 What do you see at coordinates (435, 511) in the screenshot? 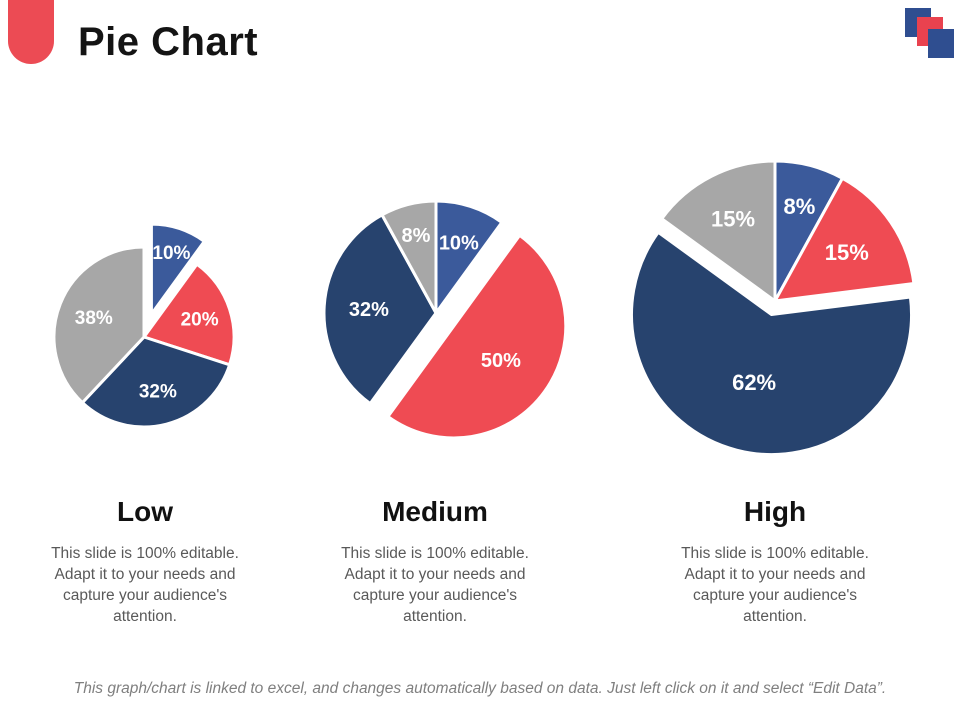
I see `chart-heading-medium: Medium` at bounding box center [435, 511].